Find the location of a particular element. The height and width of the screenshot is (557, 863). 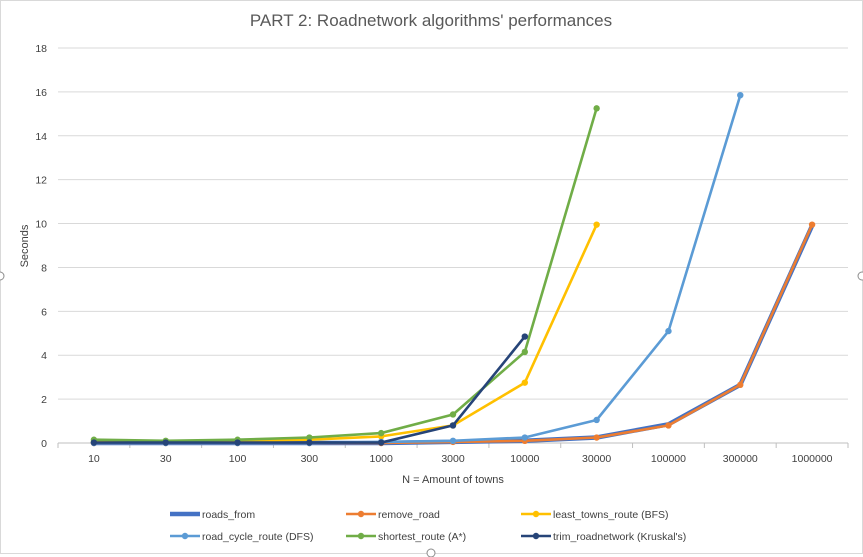

legend-label: roads_from is located at coordinates (228, 515).